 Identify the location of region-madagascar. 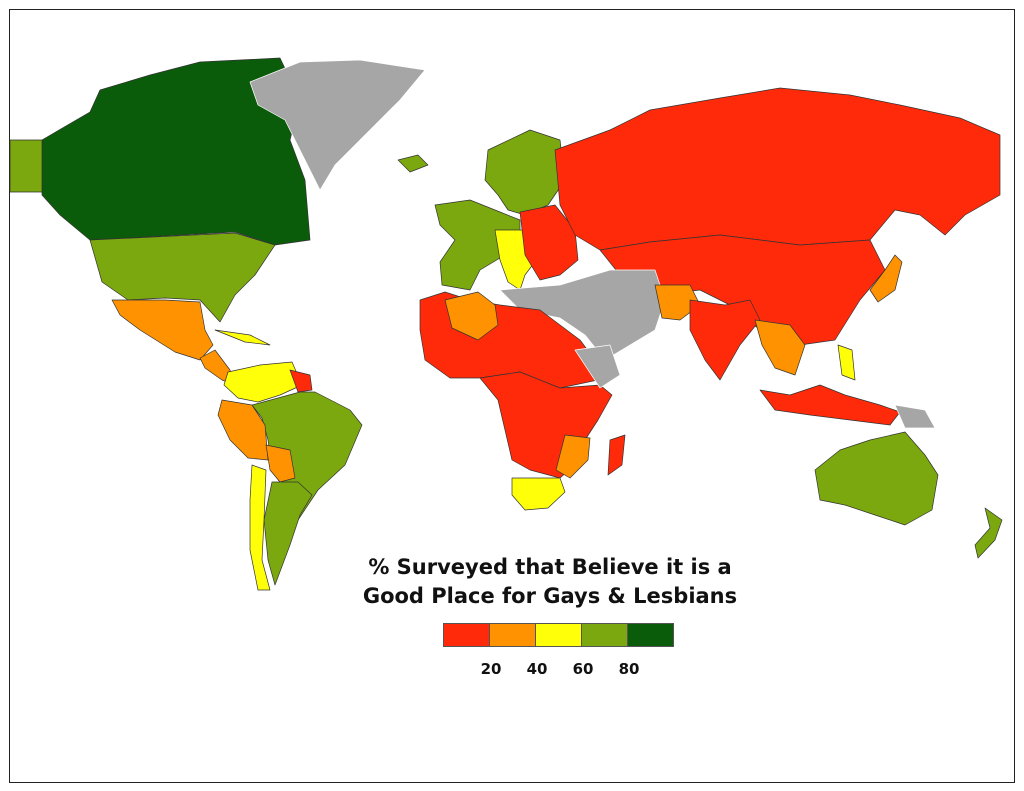
(616, 455).